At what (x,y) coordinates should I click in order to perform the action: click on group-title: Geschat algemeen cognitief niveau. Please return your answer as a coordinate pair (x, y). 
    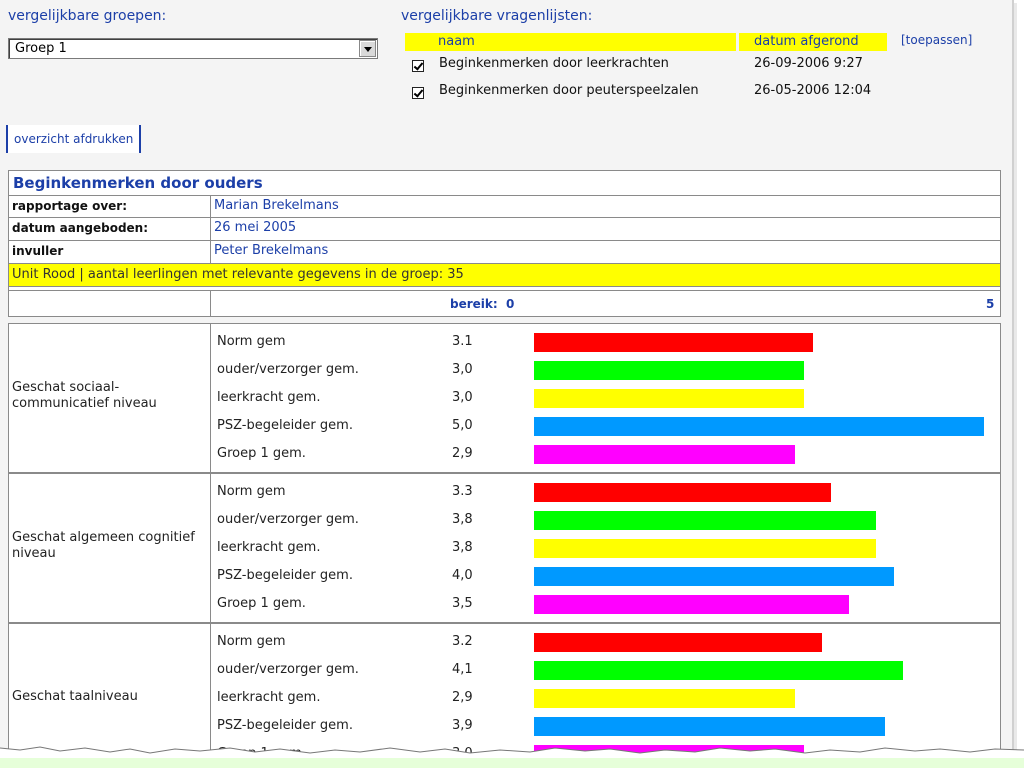
    Looking at the image, I should click on (103, 545).